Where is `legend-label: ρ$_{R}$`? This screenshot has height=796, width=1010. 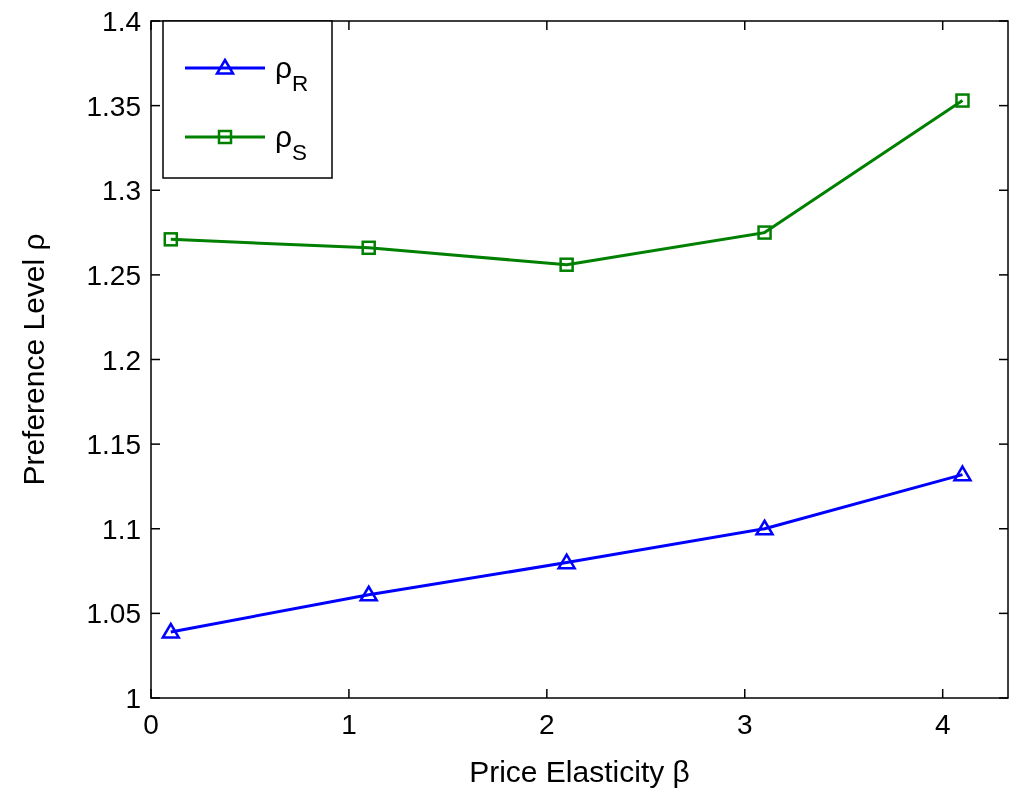 legend-label: ρ$_{R}$ is located at coordinates (292, 73).